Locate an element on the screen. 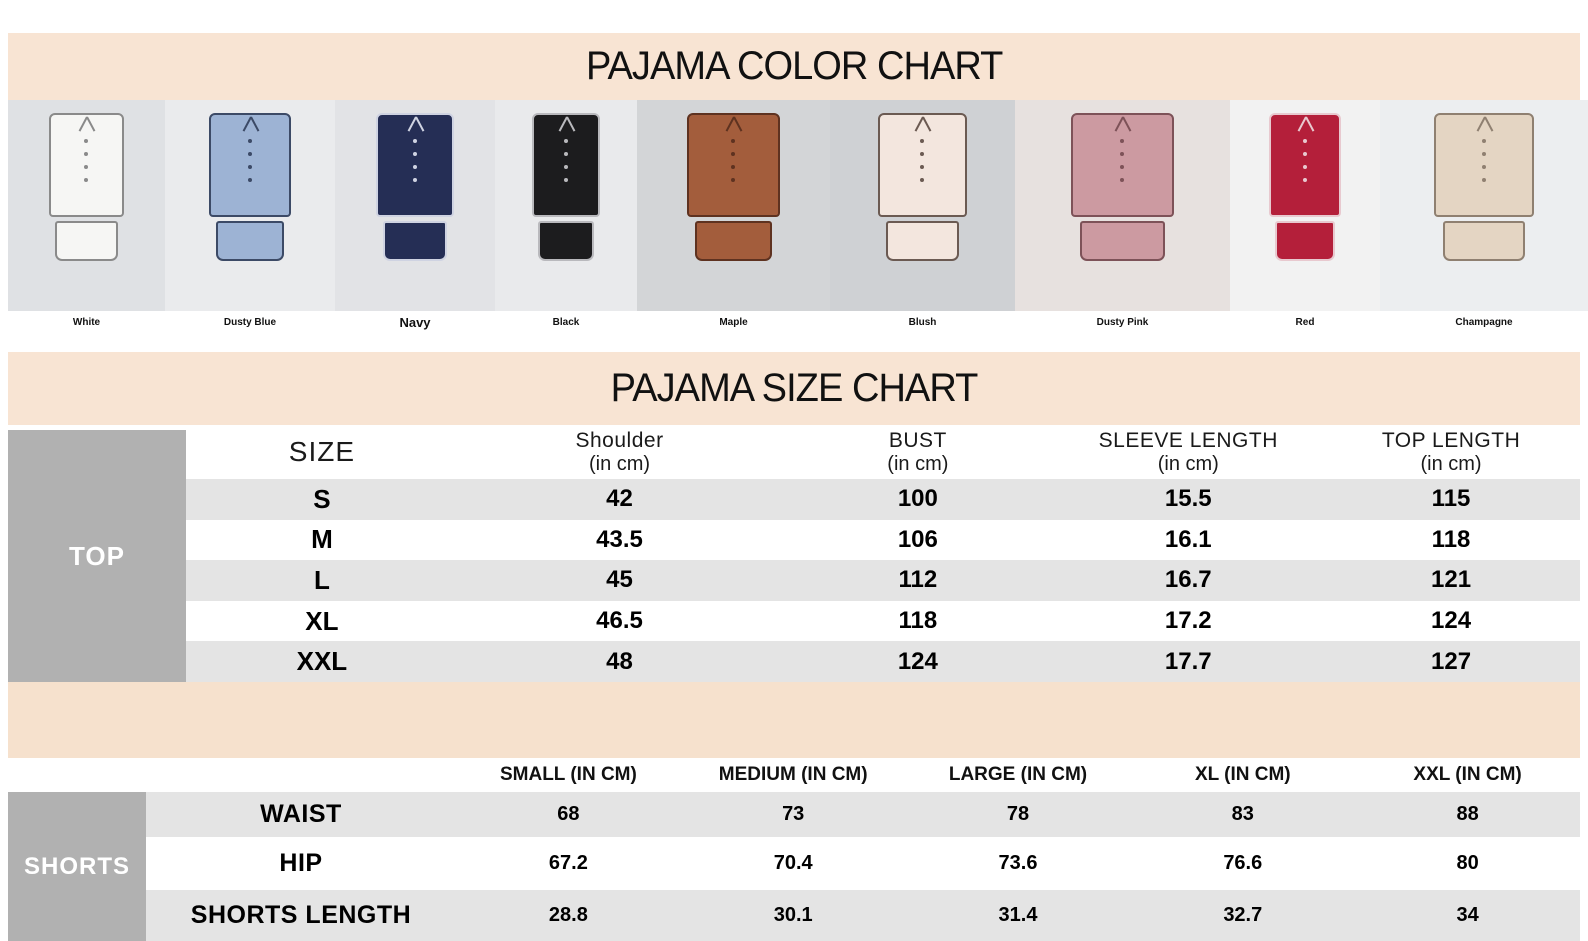 This screenshot has width=1588, height=941. top-side-block: TOP is located at coordinates (97, 556).